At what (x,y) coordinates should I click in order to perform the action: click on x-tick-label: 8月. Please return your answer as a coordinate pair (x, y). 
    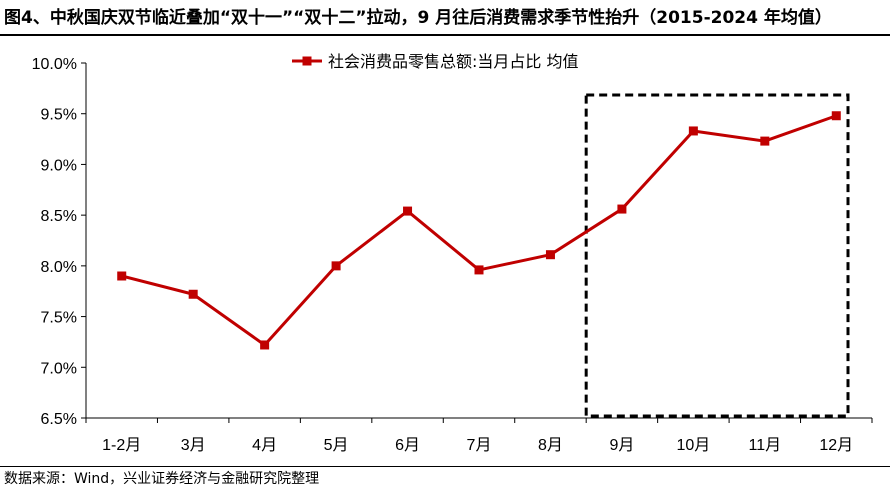
    Looking at the image, I should click on (550, 445).